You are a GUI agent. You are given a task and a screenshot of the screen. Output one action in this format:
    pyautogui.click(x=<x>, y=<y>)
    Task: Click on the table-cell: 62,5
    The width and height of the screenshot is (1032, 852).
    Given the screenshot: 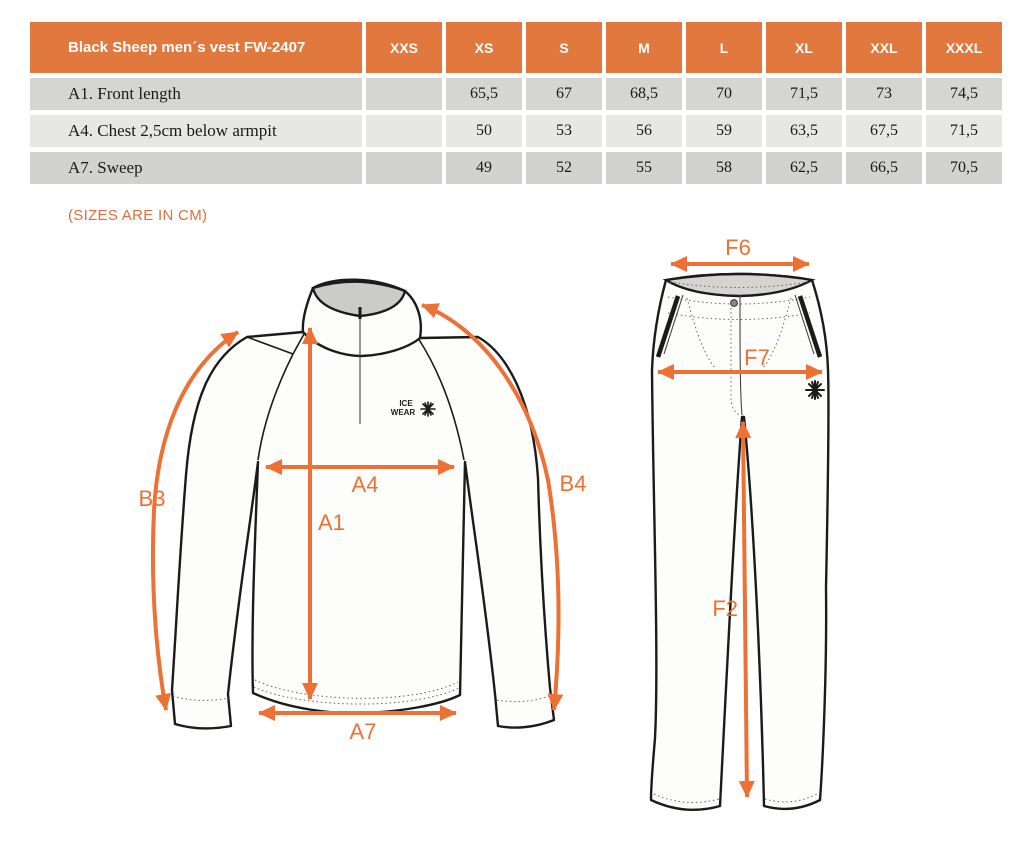 What is the action you would take?
    pyautogui.click(x=804, y=168)
    